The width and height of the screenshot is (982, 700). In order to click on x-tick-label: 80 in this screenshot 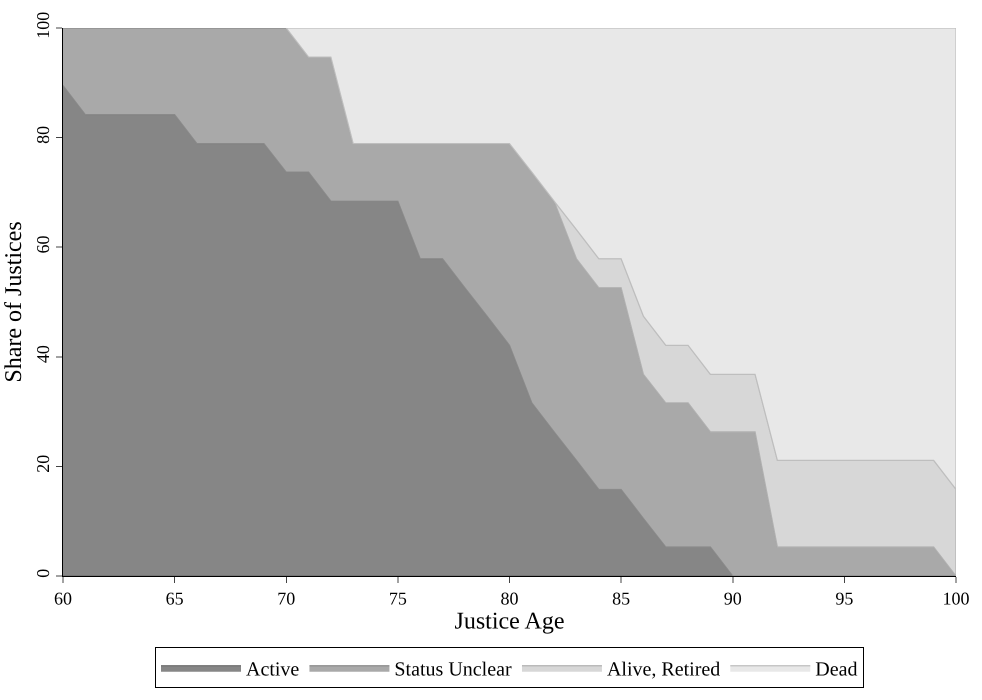, I will do `click(509, 598)`.